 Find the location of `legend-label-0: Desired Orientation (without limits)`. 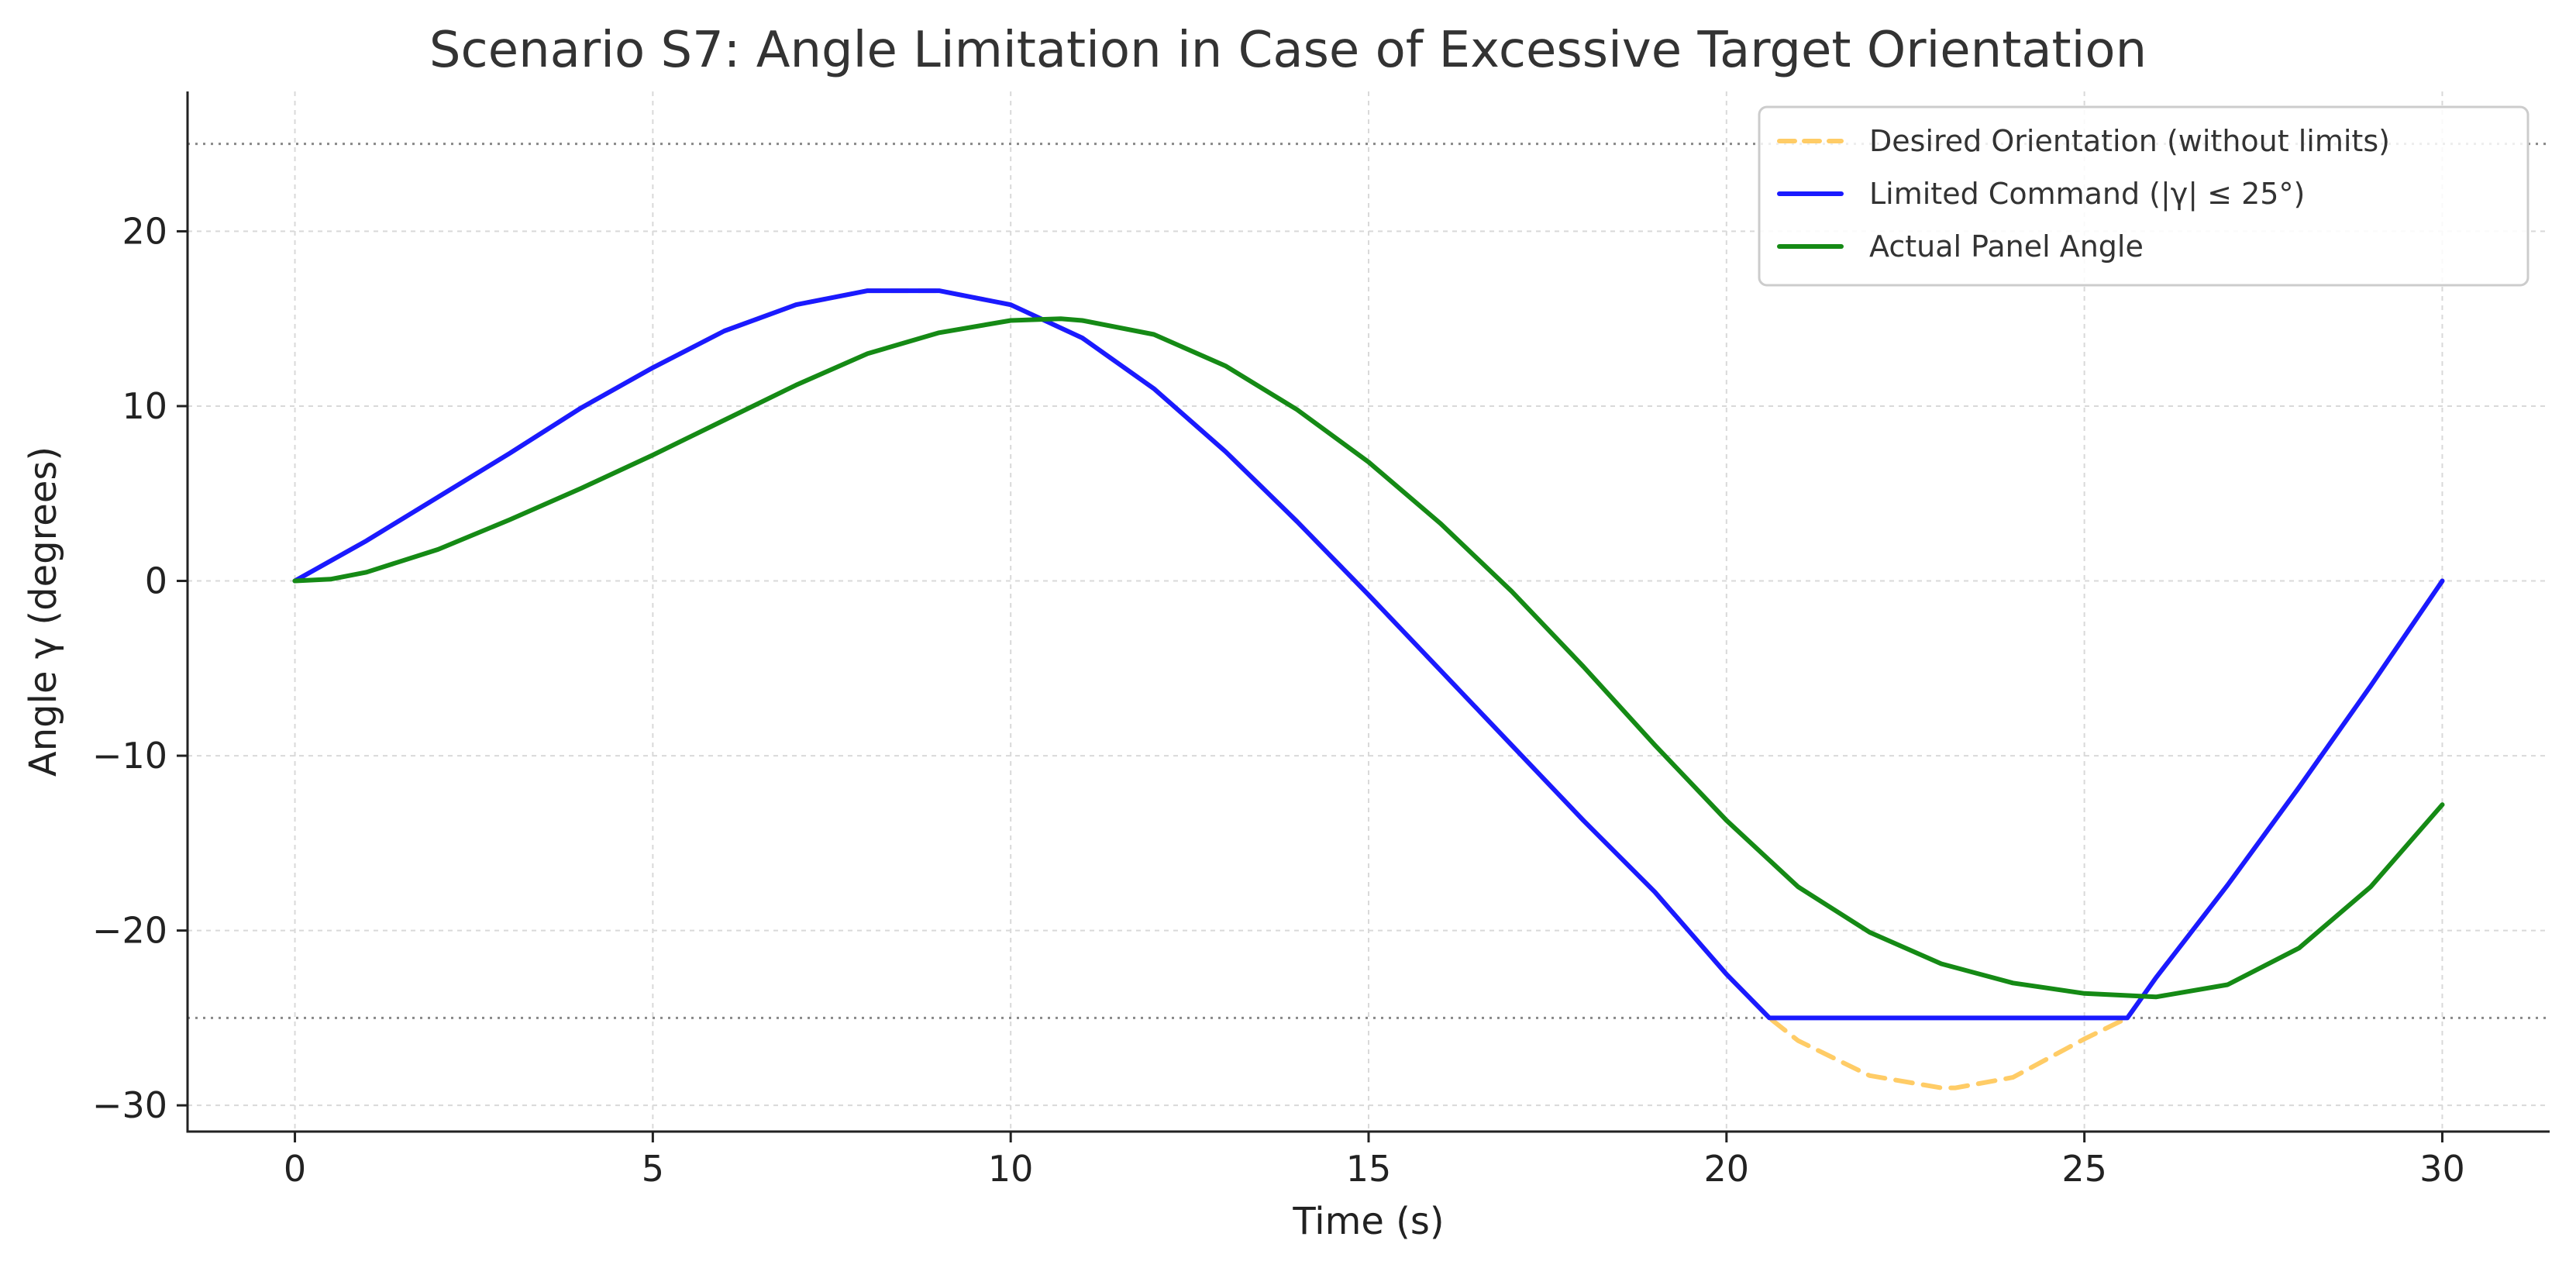

legend-label-0: Desired Orientation (without limits) is located at coordinates (2129, 141).